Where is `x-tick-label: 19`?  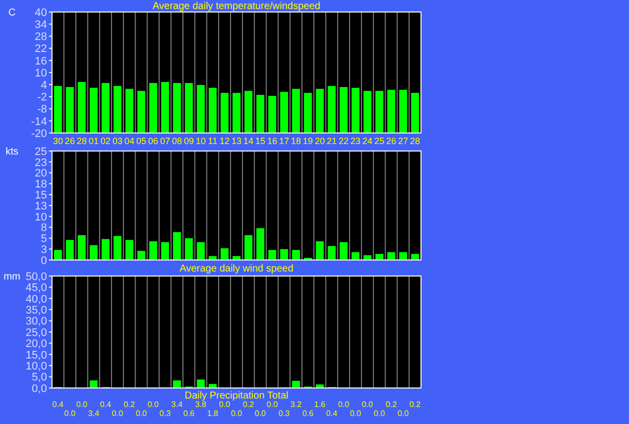 x-tick-label: 19 is located at coordinates (307, 141).